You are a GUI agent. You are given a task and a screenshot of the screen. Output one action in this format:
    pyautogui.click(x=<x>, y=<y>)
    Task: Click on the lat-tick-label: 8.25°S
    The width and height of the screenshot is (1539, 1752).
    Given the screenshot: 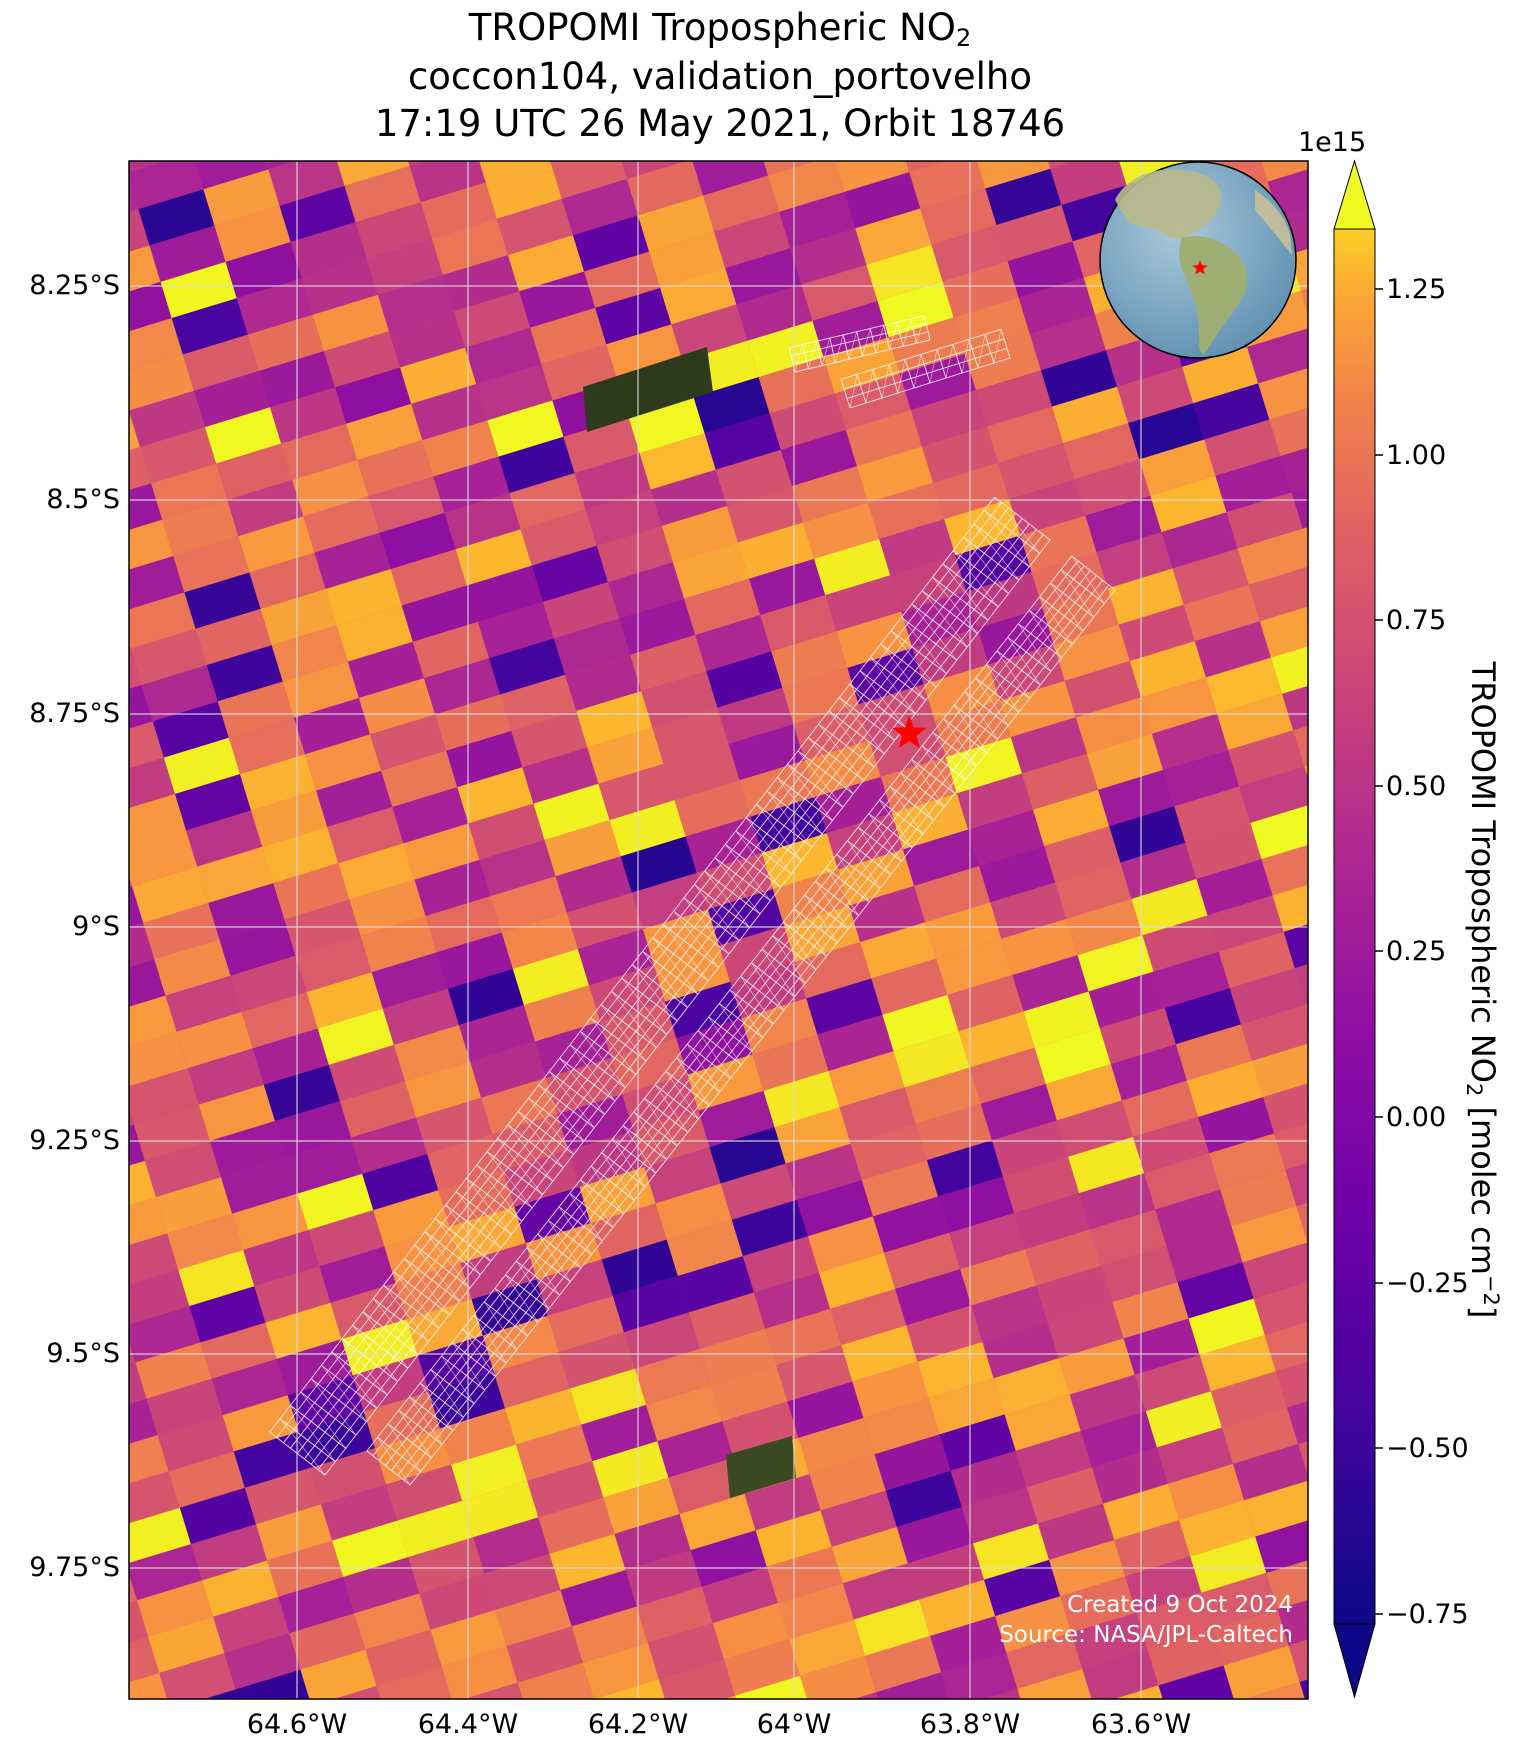 What is the action you would take?
    pyautogui.click(x=74, y=285)
    